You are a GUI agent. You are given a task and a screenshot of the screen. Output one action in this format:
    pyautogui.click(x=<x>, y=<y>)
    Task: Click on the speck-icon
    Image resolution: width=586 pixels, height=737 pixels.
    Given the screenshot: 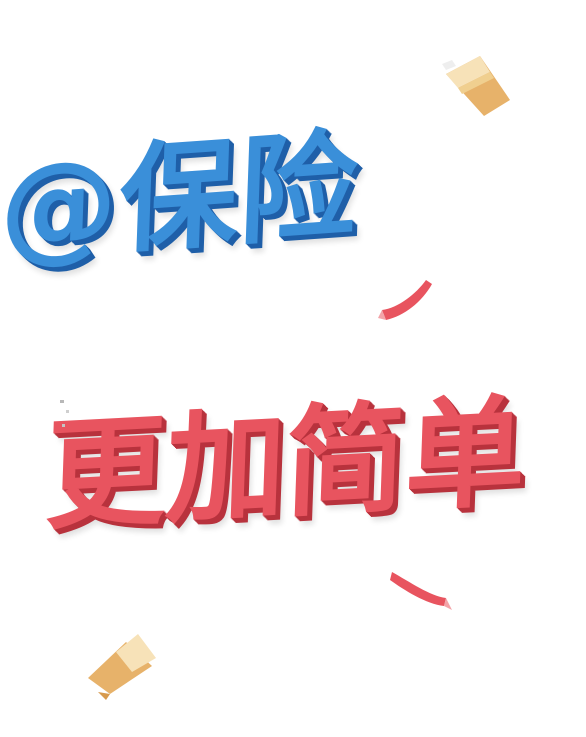 What is the action you would take?
    pyautogui.click(x=64, y=413)
    